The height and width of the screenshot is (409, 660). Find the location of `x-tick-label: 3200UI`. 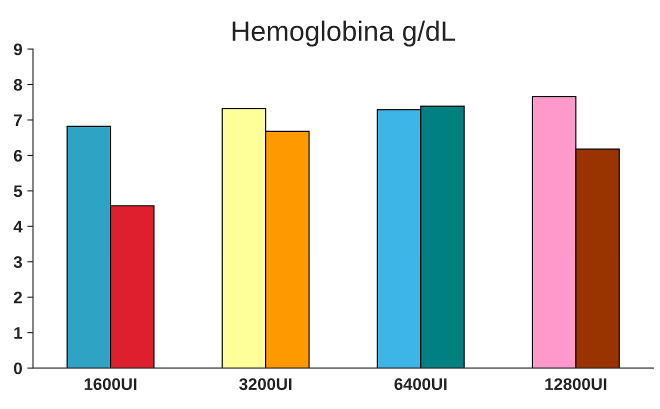

x-tick-label: 3200UI is located at coordinates (265, 384).